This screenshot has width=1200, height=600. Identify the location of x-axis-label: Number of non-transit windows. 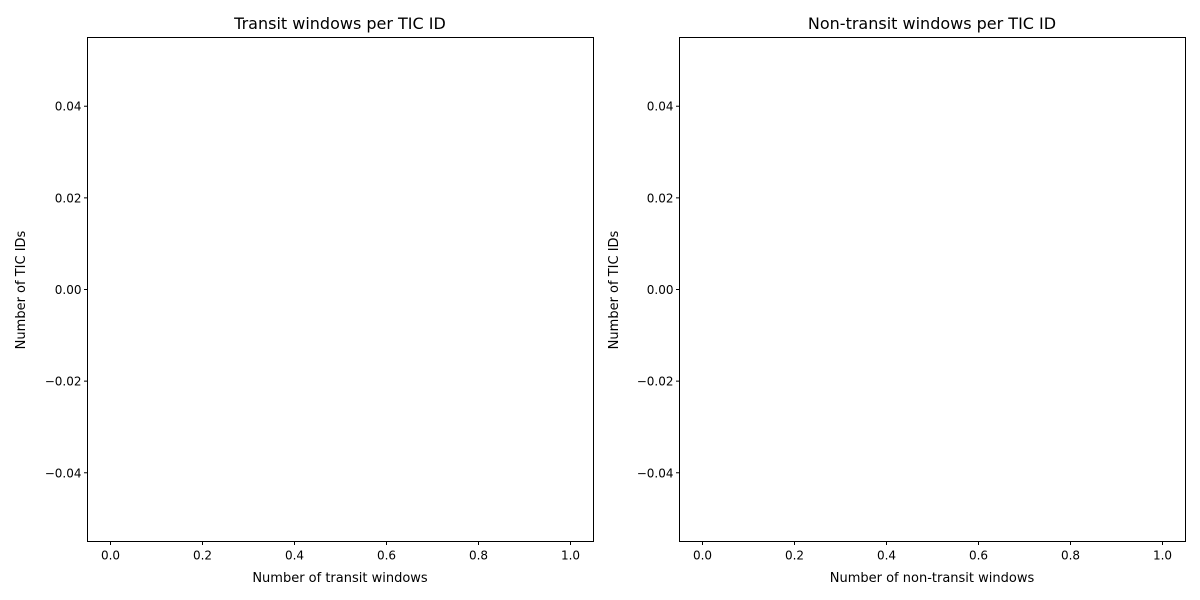
(932, 578).